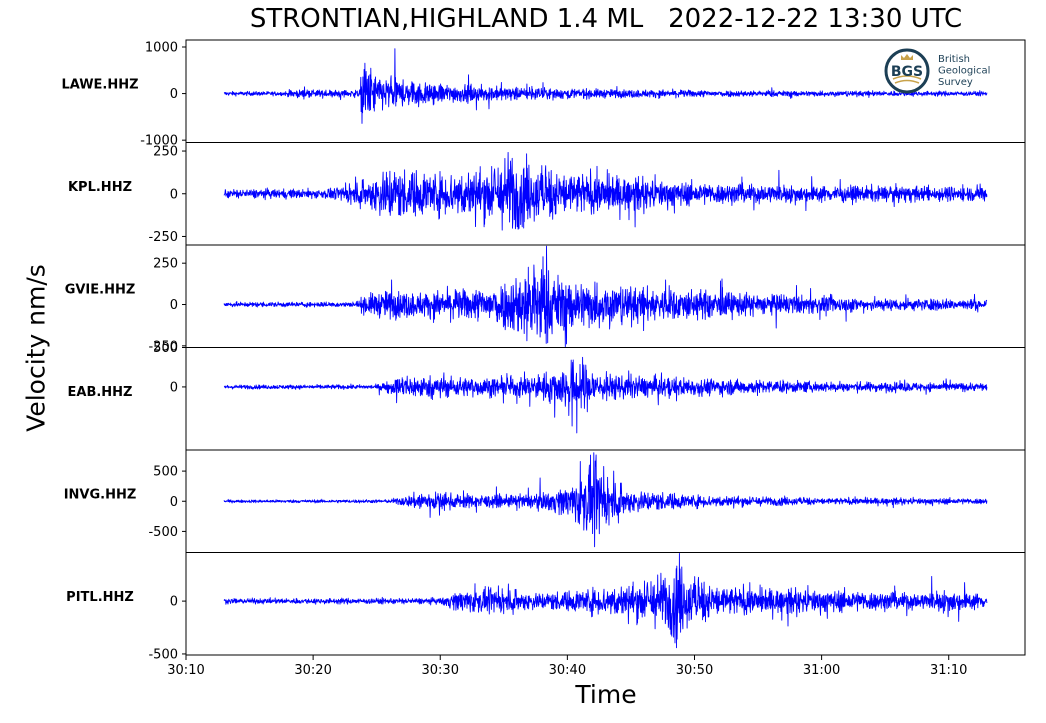  Describe the element at coordinates (185, 670) in the screenshot. I see `x-tick-label: 30:10` at that location.